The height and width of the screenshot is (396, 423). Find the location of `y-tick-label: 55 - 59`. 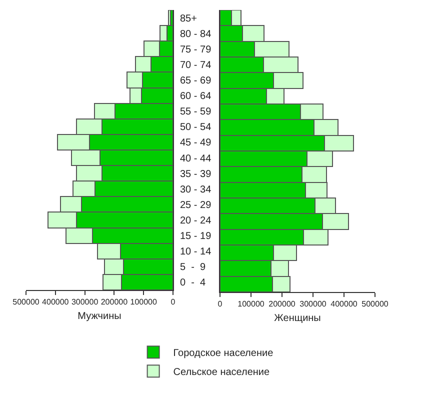

y-tick-label: 55 - 59 is located at coordinates (196, 112).